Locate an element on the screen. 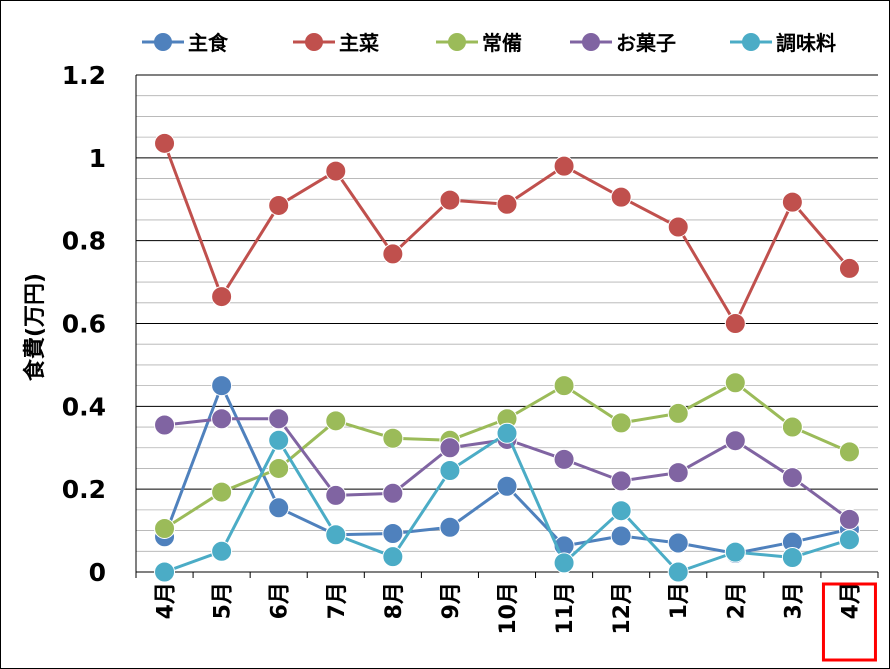  y-tick-label: 0.8 is located at coordinates (84, 241).